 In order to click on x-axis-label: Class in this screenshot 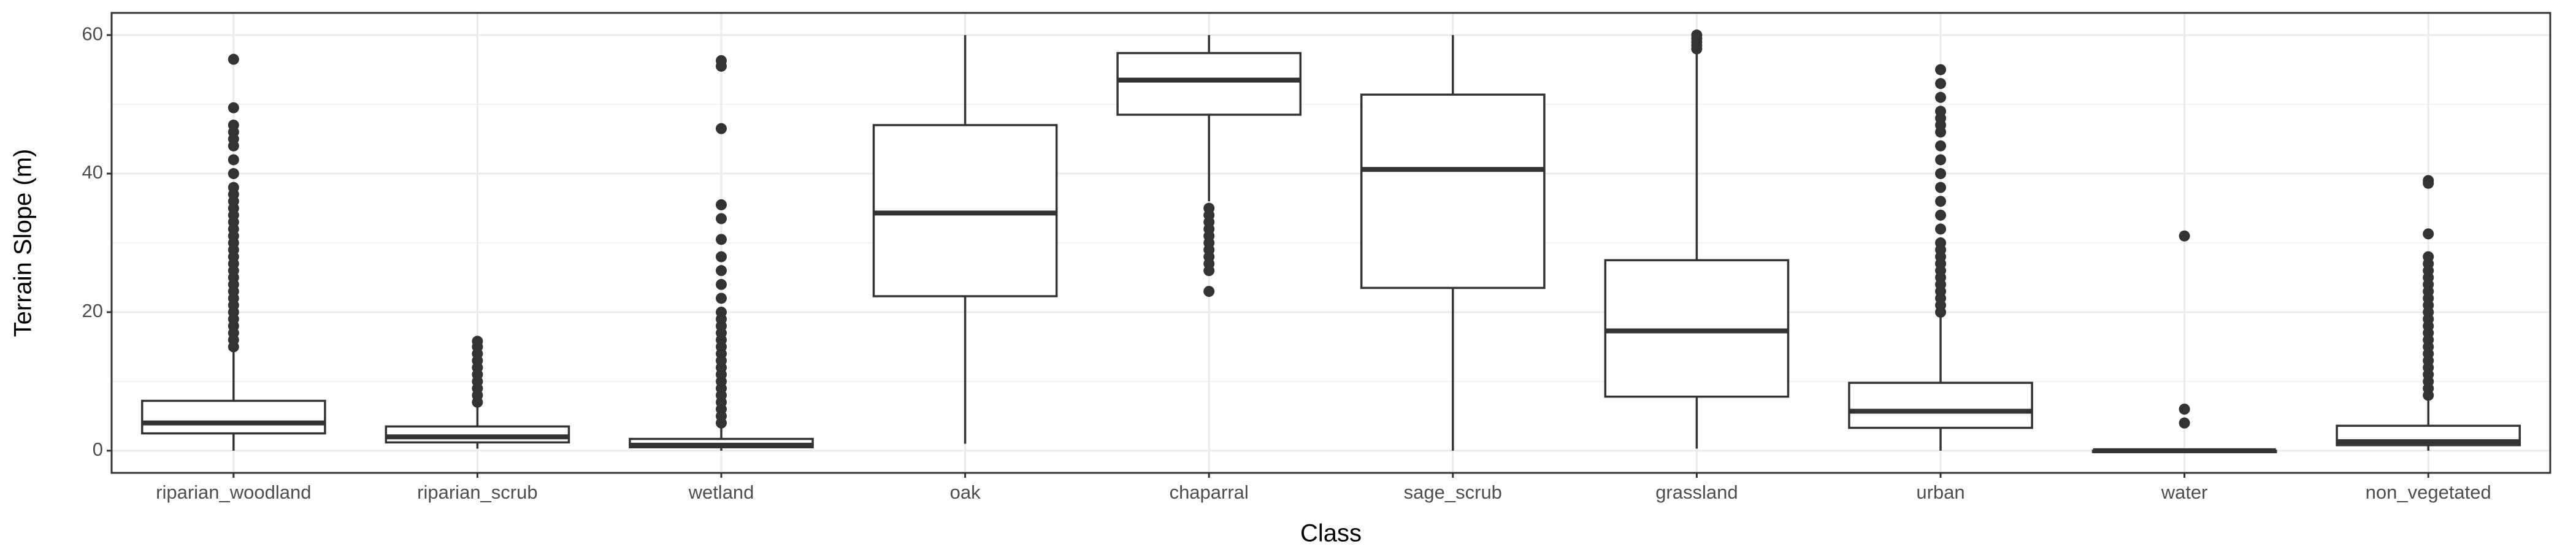, I will do `click(1331, 533)`.